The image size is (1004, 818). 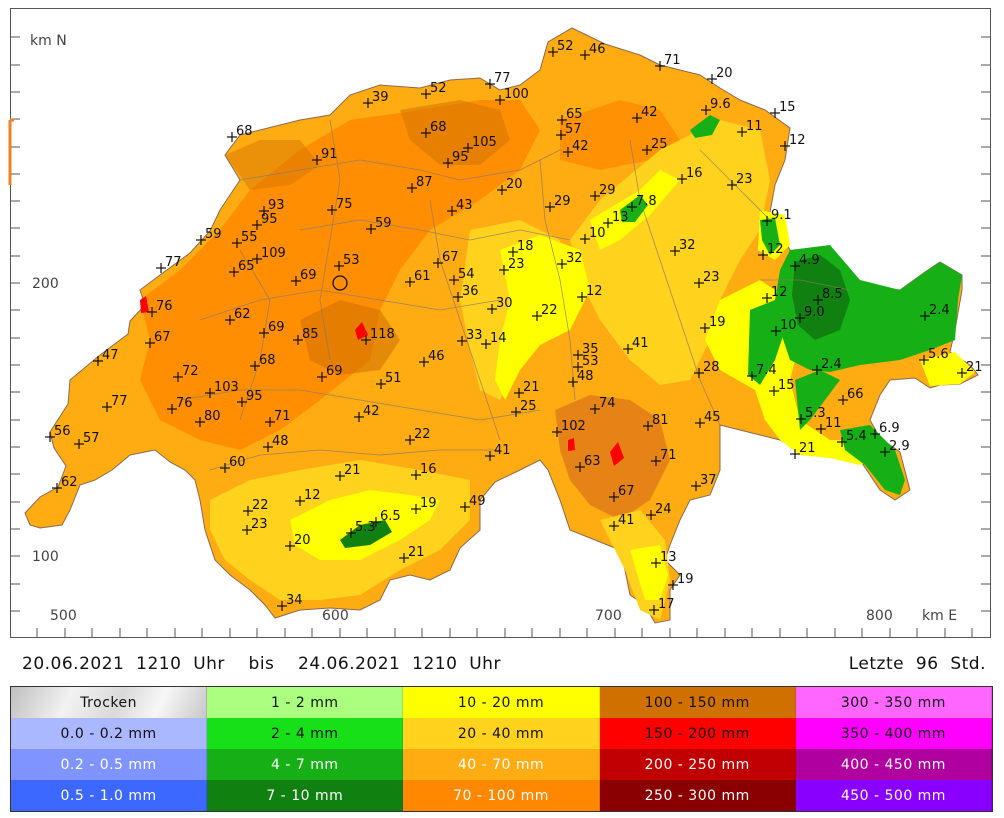 I want to click on station-marker: 34, so click(x=290, y=602).